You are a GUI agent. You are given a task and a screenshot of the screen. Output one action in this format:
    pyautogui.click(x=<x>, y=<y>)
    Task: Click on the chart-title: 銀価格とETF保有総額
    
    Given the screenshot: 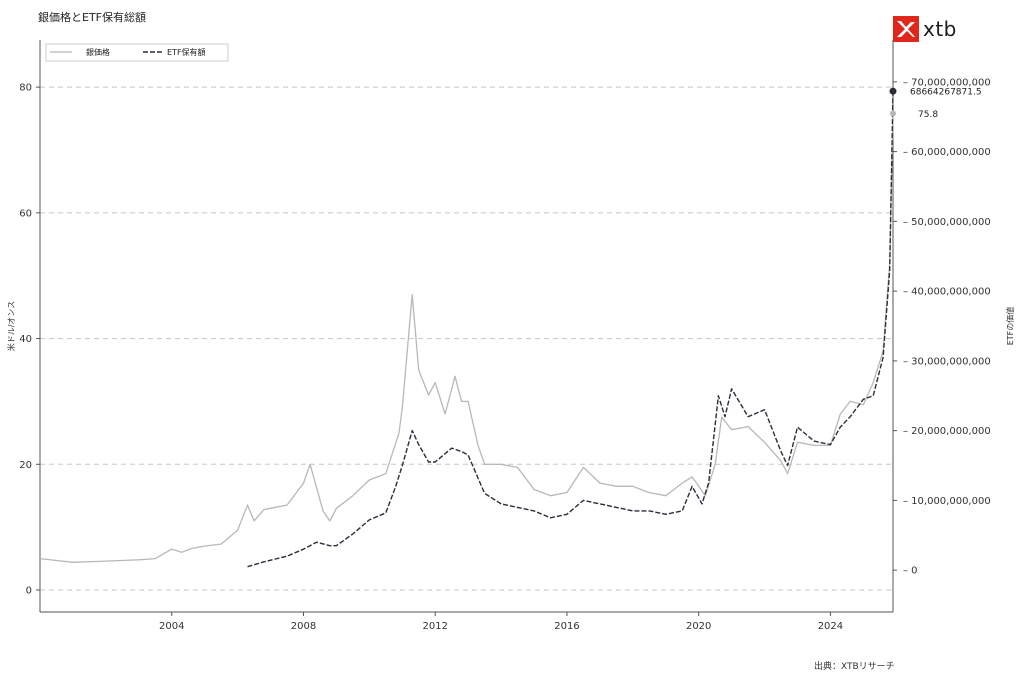 What is the action you would take?
    pyautogui.click(x=92, y=17)
    